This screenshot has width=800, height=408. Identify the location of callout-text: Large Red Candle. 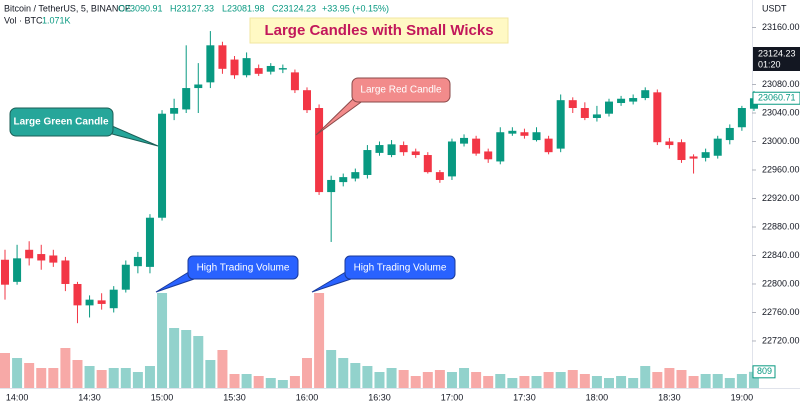
(401, 90).